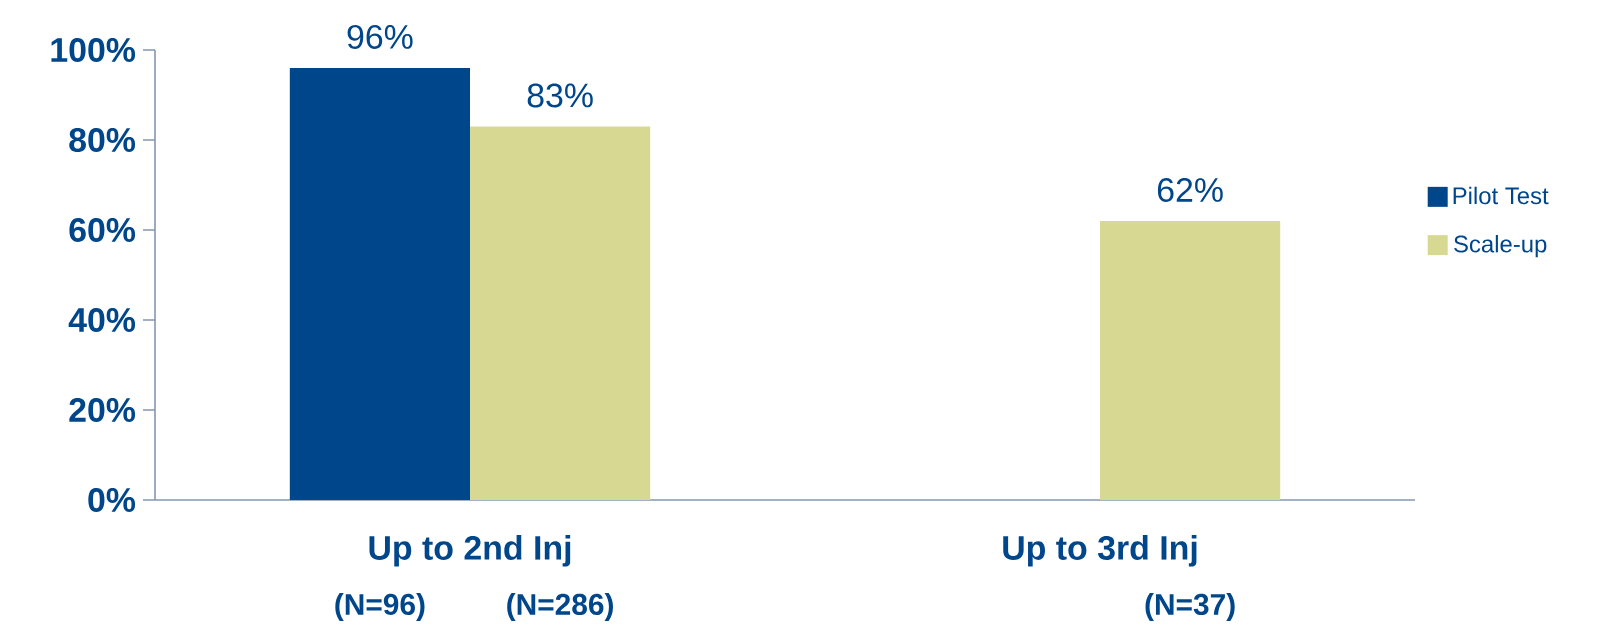 Image resolution: width=1607 pixels, height=630 pixels. Describe the element at coordinates (1190, 189) in the screenshot. I see `data-label: 62%` at that location.